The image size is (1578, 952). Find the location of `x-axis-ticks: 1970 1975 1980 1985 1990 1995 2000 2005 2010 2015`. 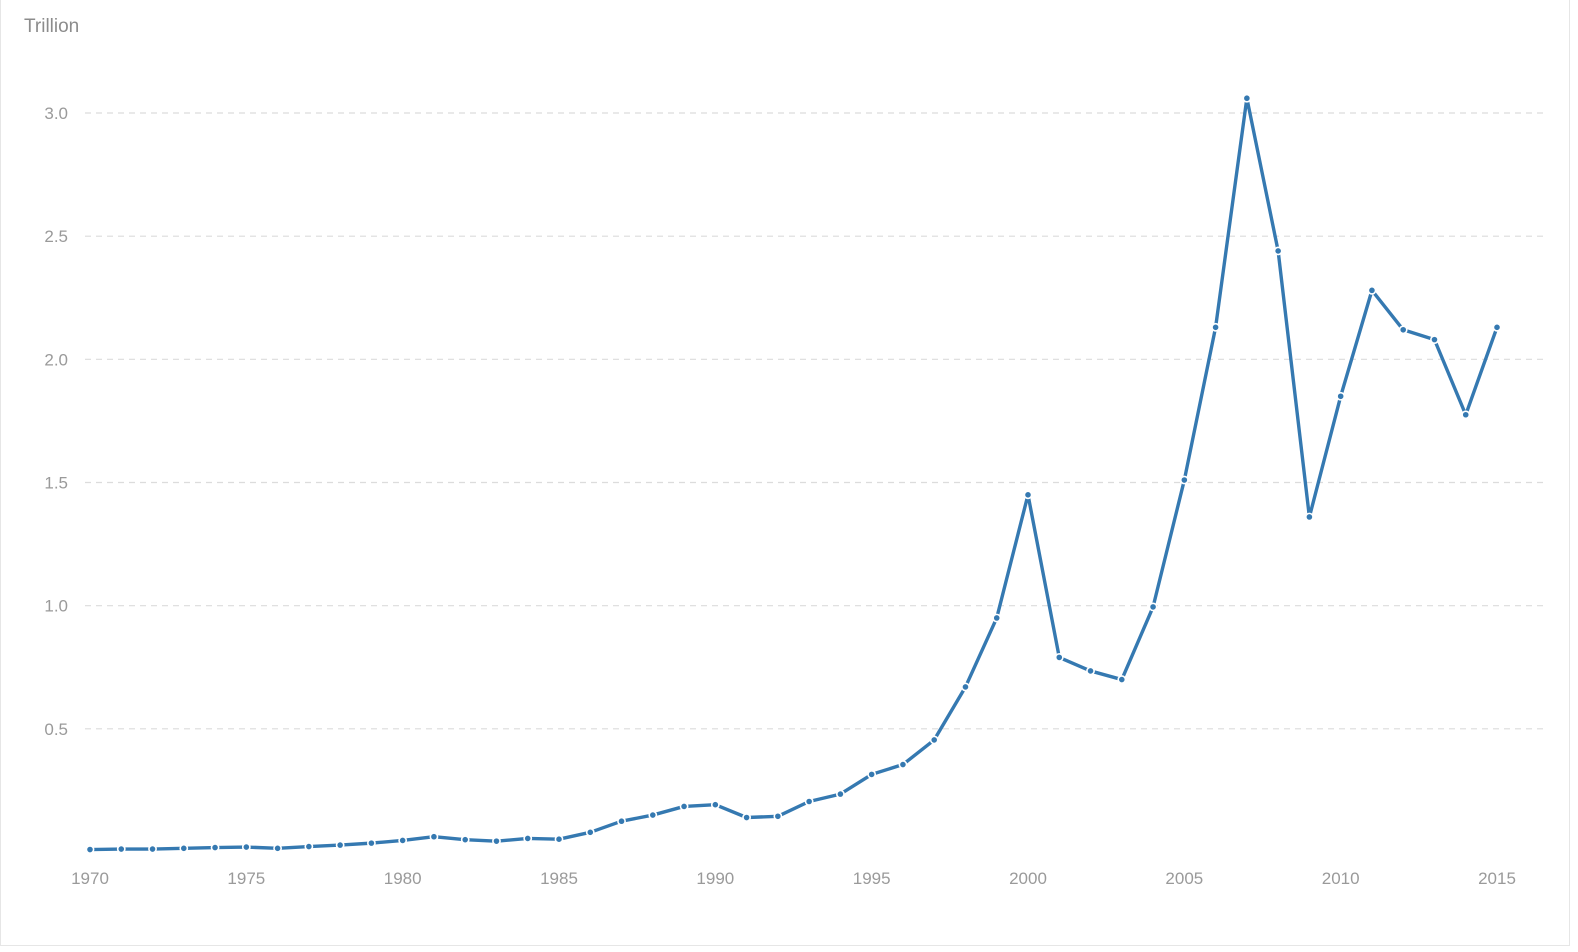

x-axis-ticks: 1970 1975 1980 1985 1990 1995 2000 2005 2010 2015 is located at coordinates (793, 878).